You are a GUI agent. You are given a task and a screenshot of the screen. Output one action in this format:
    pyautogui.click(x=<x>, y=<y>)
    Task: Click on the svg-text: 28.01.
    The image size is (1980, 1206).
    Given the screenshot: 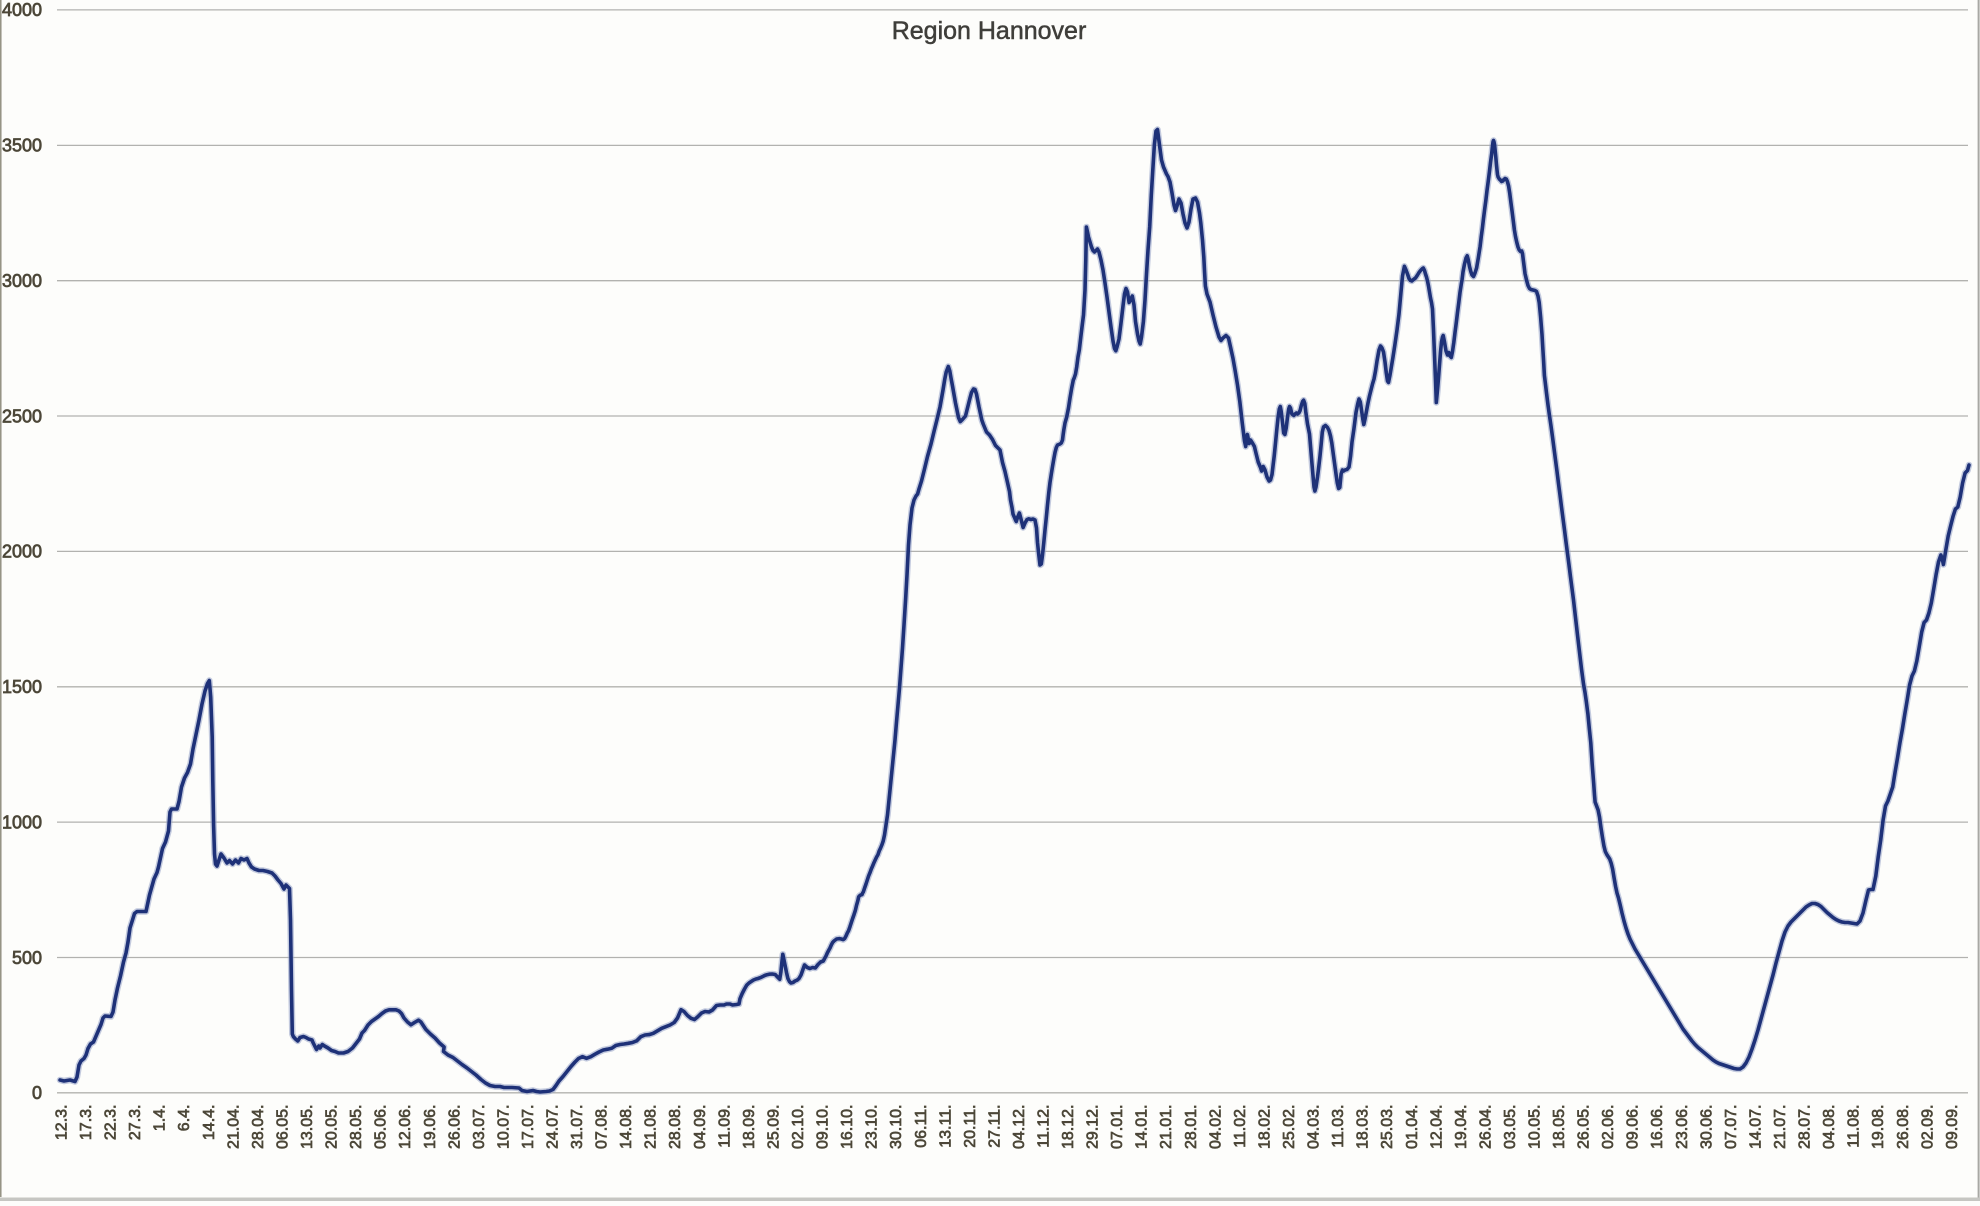 What is the action you would take?
    pyautogui.click(x=1191, y=1127)
    